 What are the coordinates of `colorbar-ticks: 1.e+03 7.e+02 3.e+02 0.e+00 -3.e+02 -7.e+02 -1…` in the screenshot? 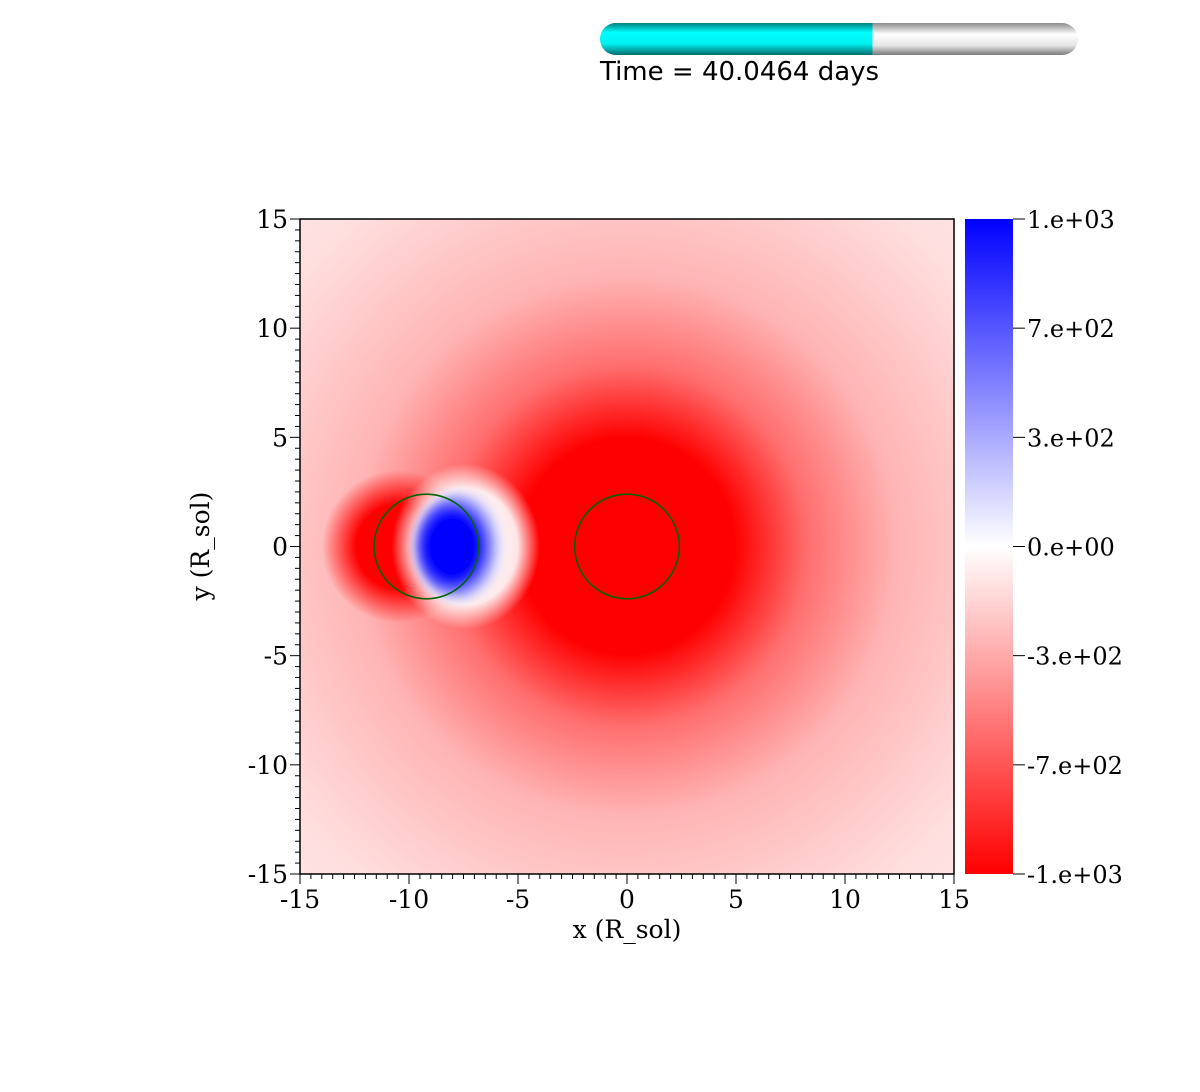 It's located at (1068, 547).